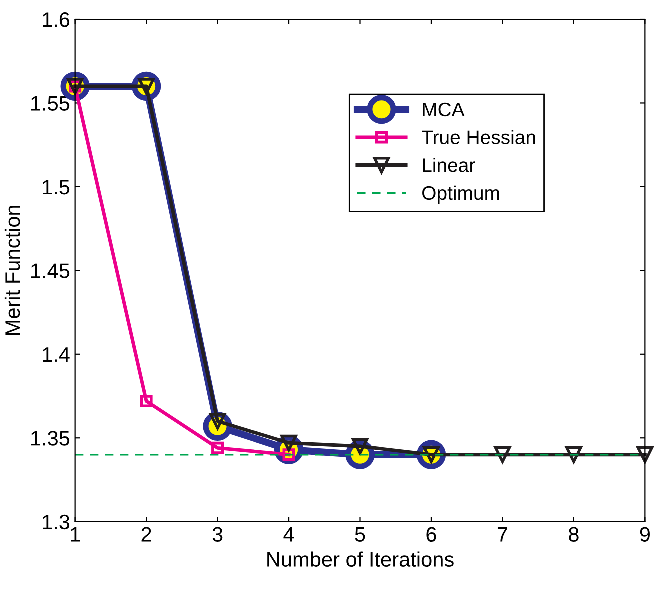 Image resolution: width=655 pixels, height=591 pixels. Describe the element at coordinates (56, 355) in the screenshot. I see `y-tick-label: 1.4` at that location.